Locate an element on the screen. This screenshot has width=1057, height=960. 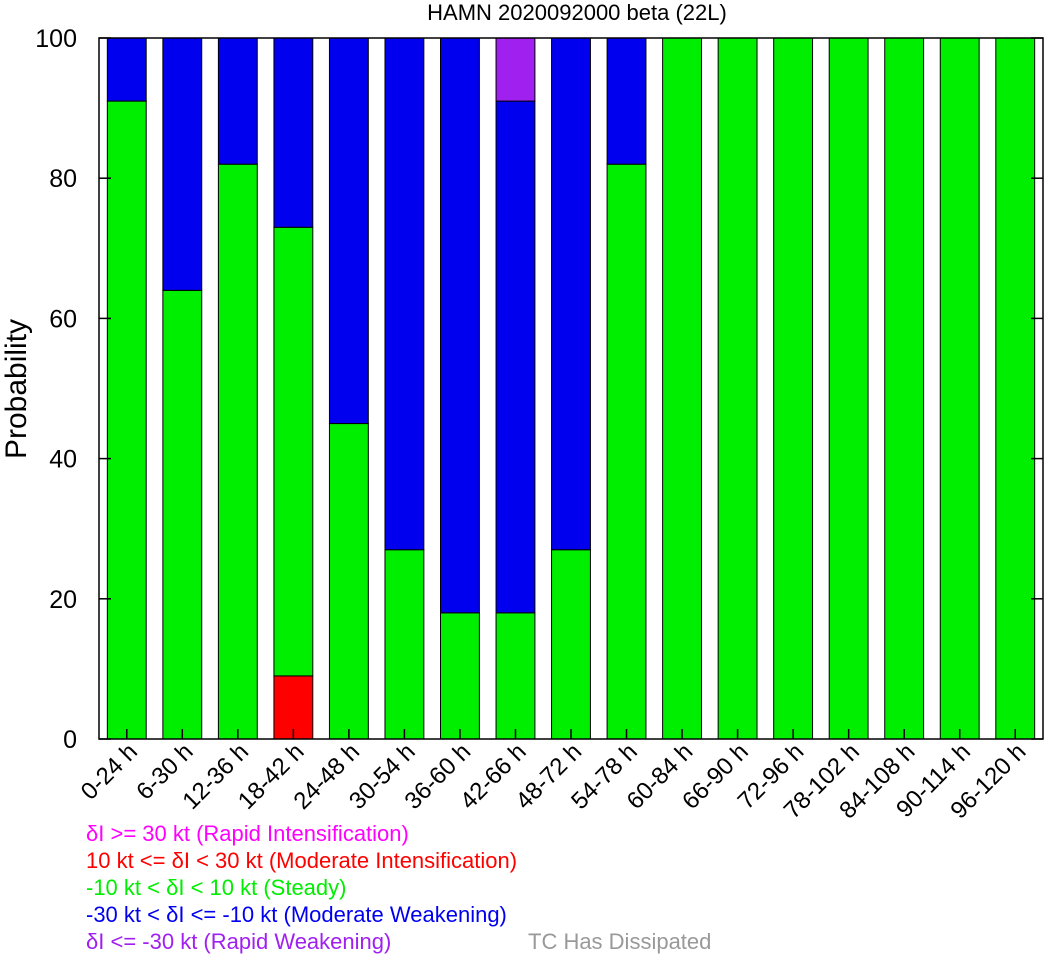
y-axis-label: Probability is located at coordinates (16, 389).